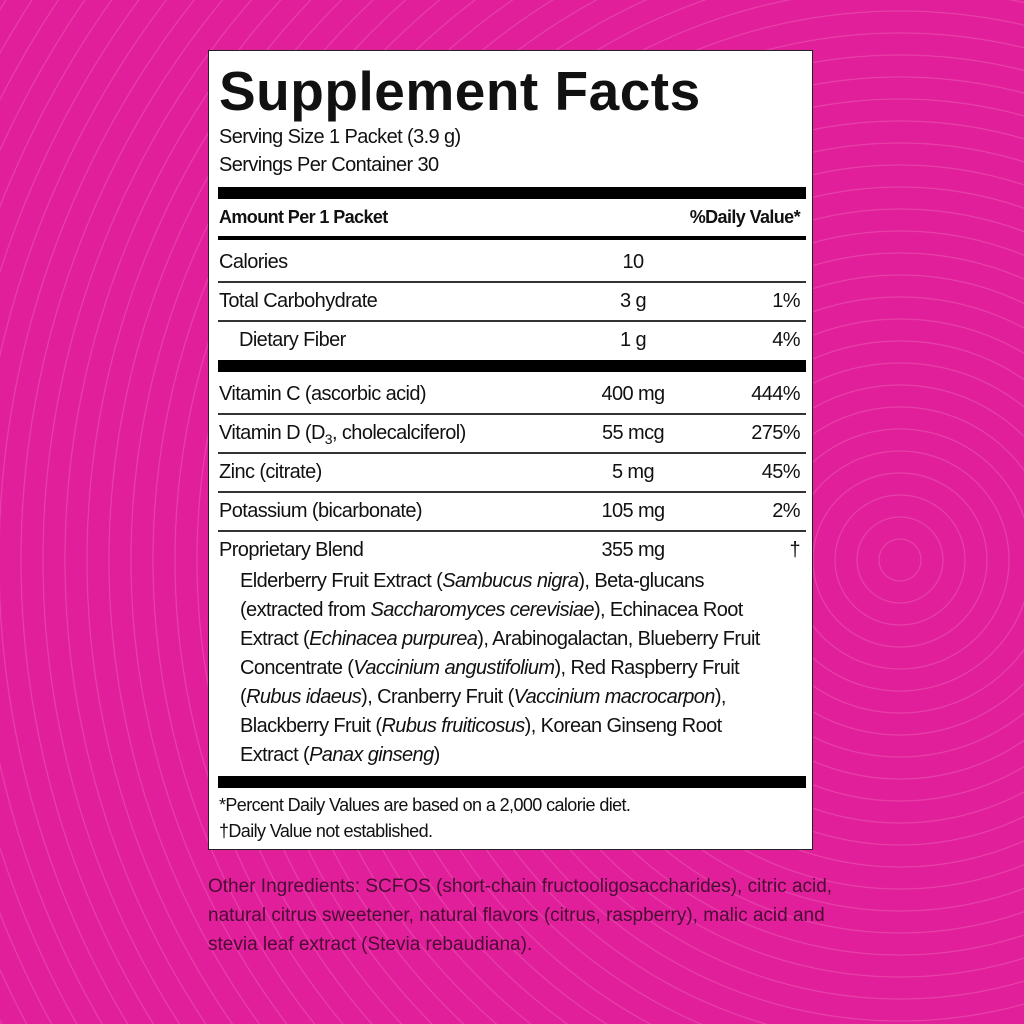  I want to click on panel-title: Supplement Facts, so click(460, 91).